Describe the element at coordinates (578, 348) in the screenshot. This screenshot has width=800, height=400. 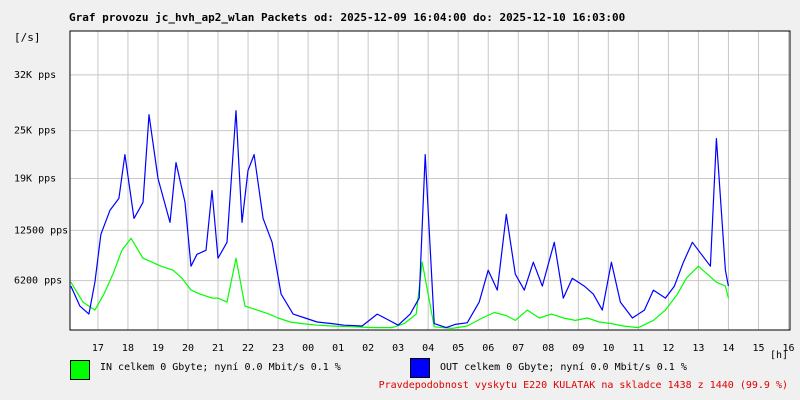
I see `x-tick-label: 09` at that location.